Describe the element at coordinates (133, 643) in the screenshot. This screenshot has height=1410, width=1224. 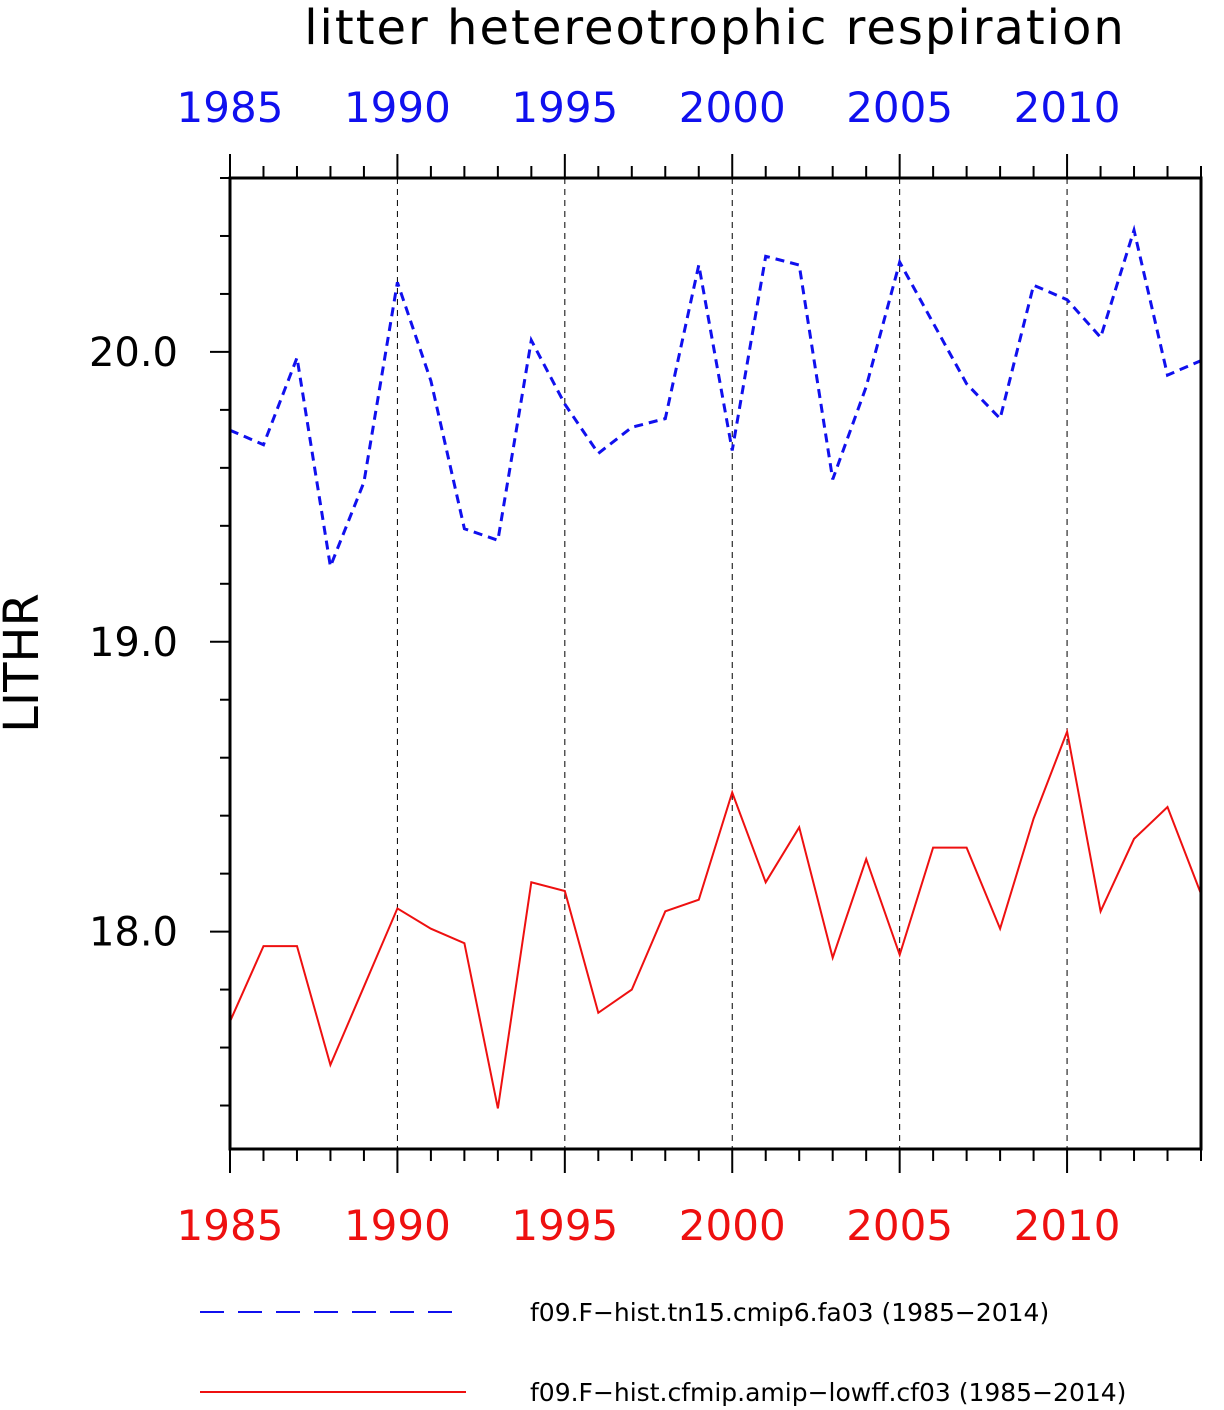
I see `y-tick-label: 19.0` at that location.